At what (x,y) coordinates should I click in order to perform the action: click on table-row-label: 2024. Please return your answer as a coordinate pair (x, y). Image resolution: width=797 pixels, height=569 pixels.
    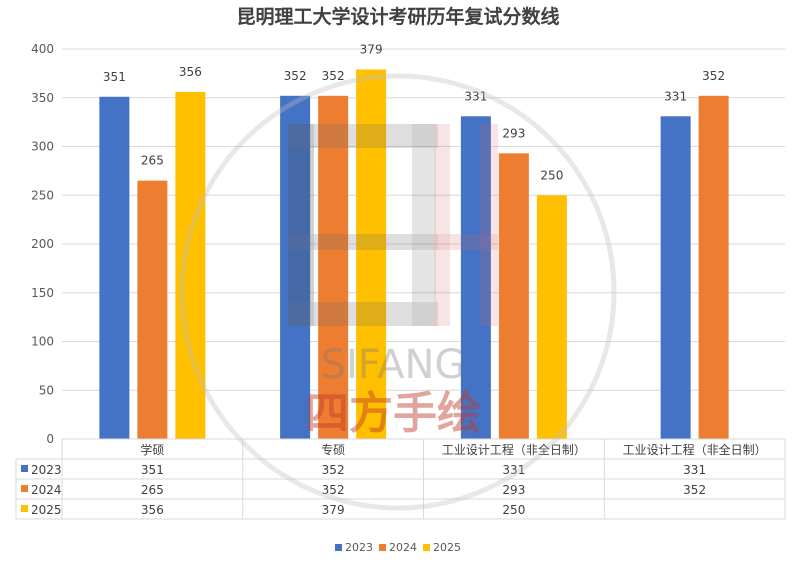
    Looking at the image, I should click on (46, 490).